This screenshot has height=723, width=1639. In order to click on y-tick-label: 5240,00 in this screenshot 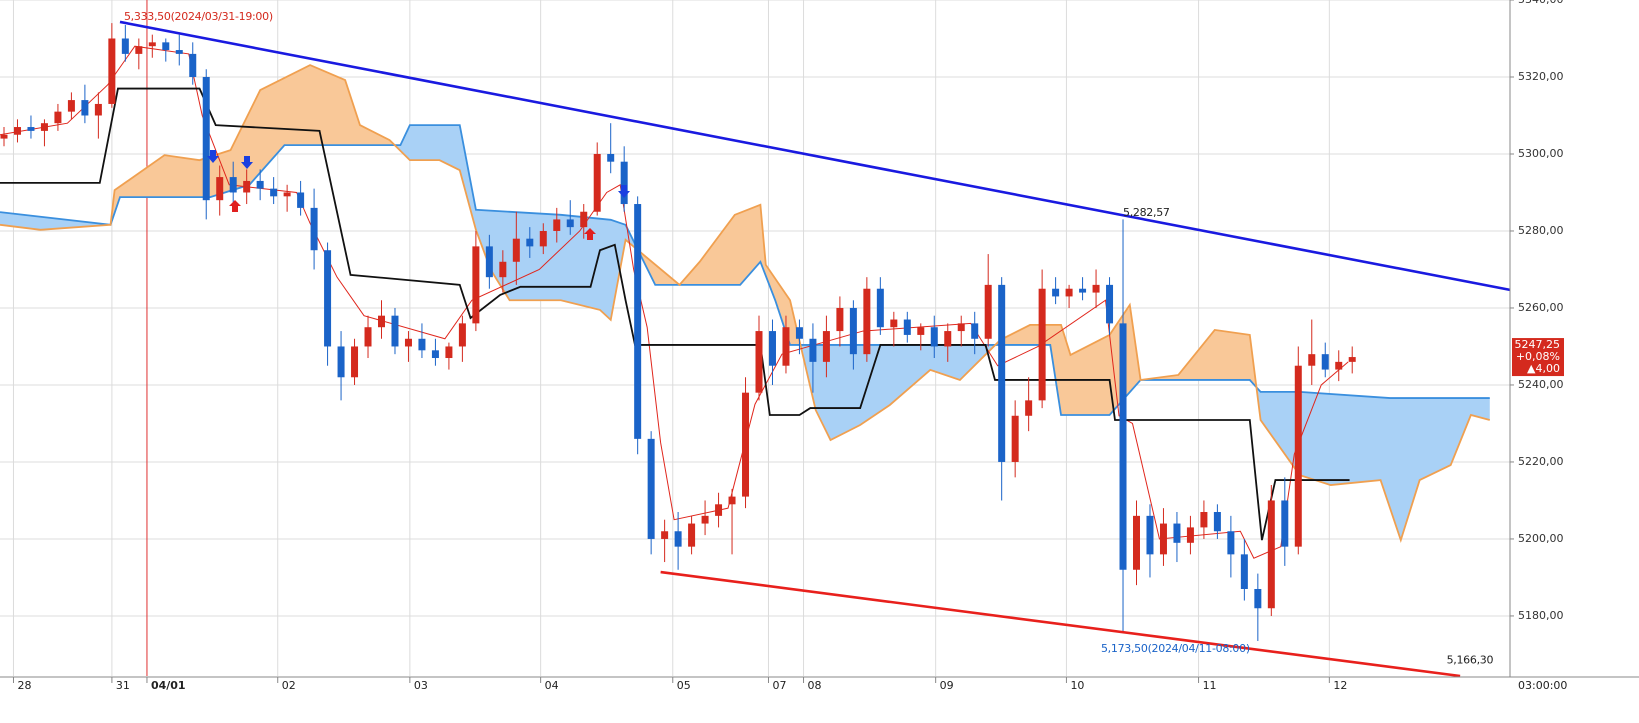, I will do `click(1541, 384)`.